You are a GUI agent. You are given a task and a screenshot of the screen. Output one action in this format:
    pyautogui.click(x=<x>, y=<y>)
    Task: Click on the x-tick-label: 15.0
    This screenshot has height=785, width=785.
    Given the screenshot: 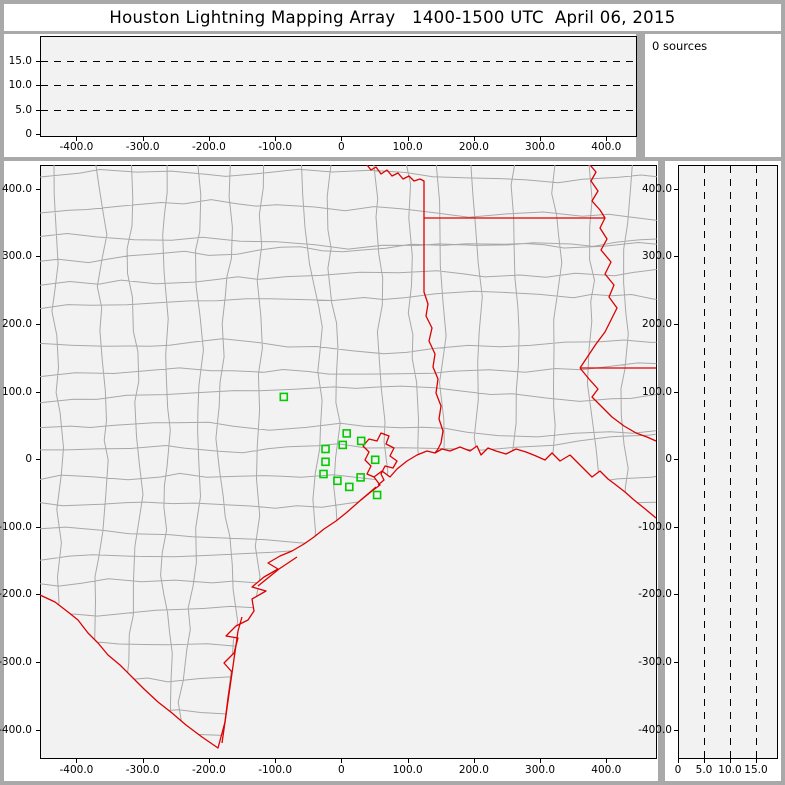 What is the action you would take?
    pyautogui.click(x=756, y=770)
    